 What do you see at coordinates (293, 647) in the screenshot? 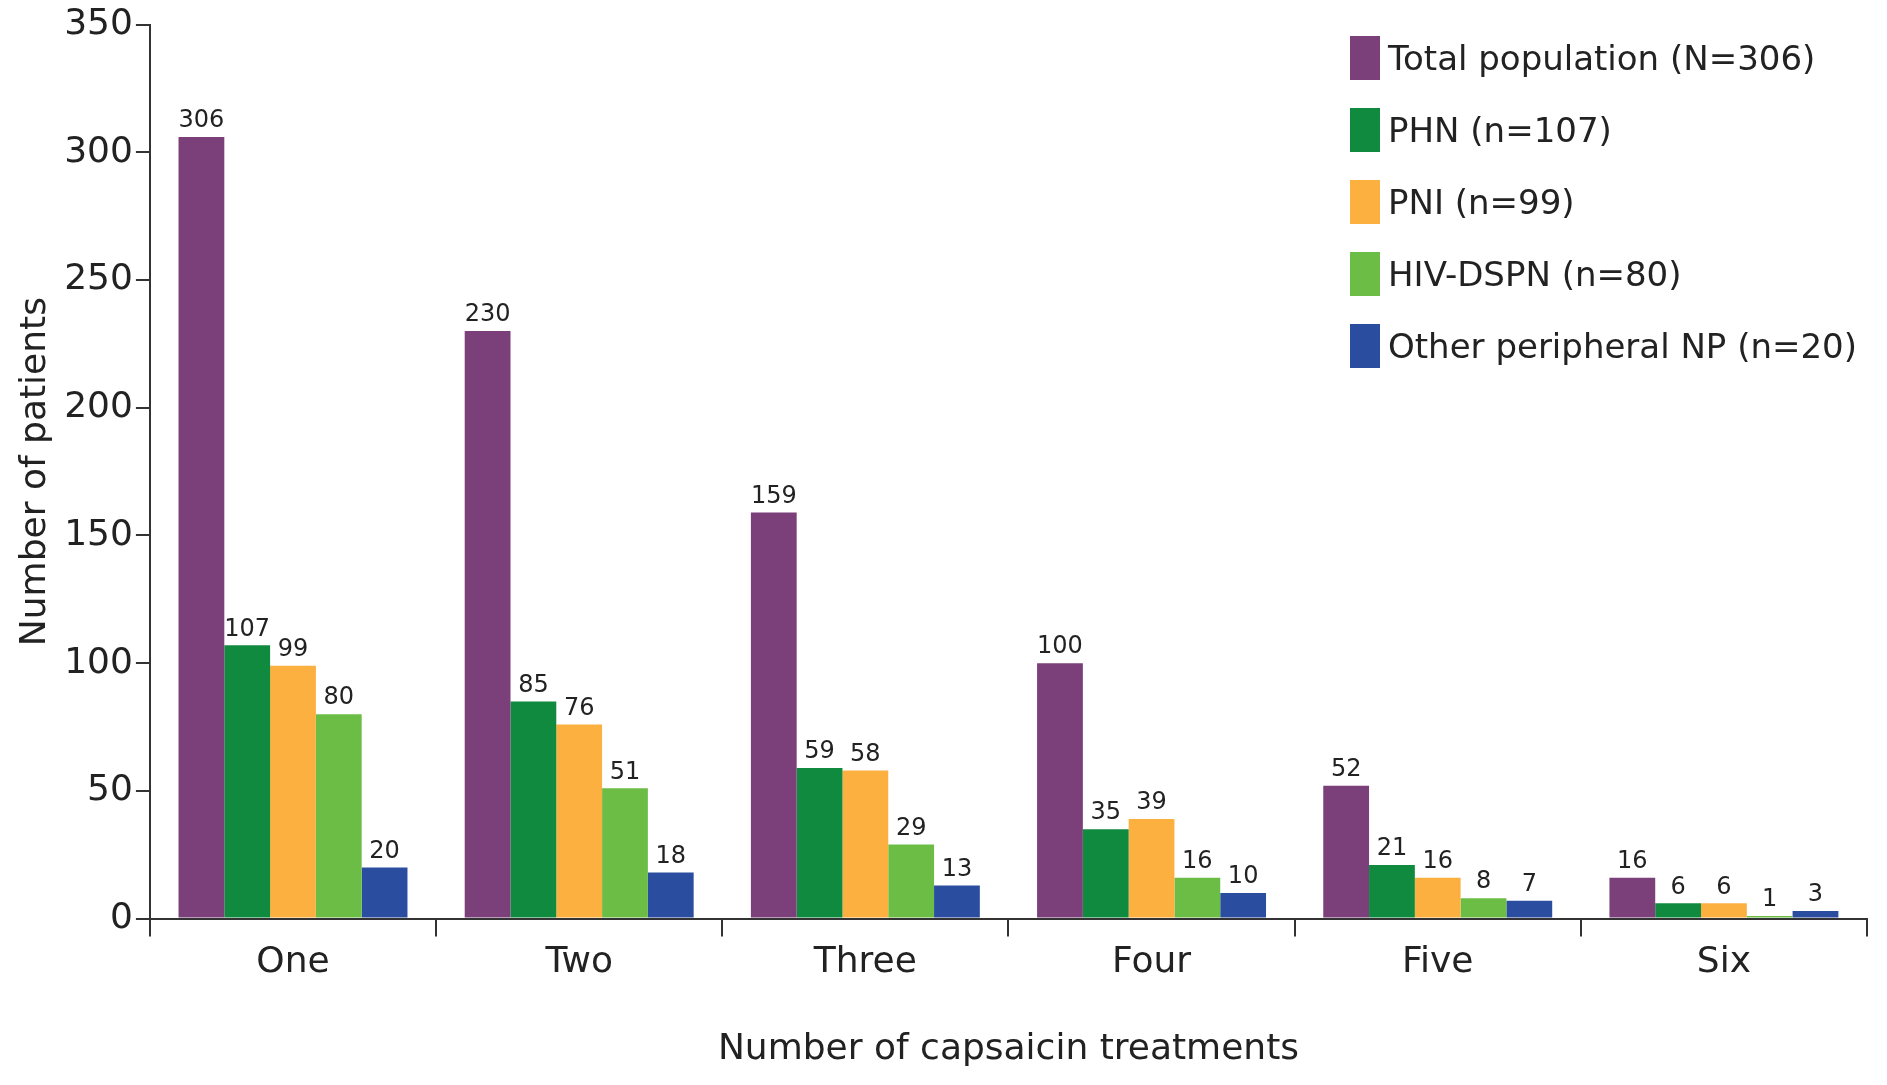
I see `data-label: 99` at bounding box center [293, 647].